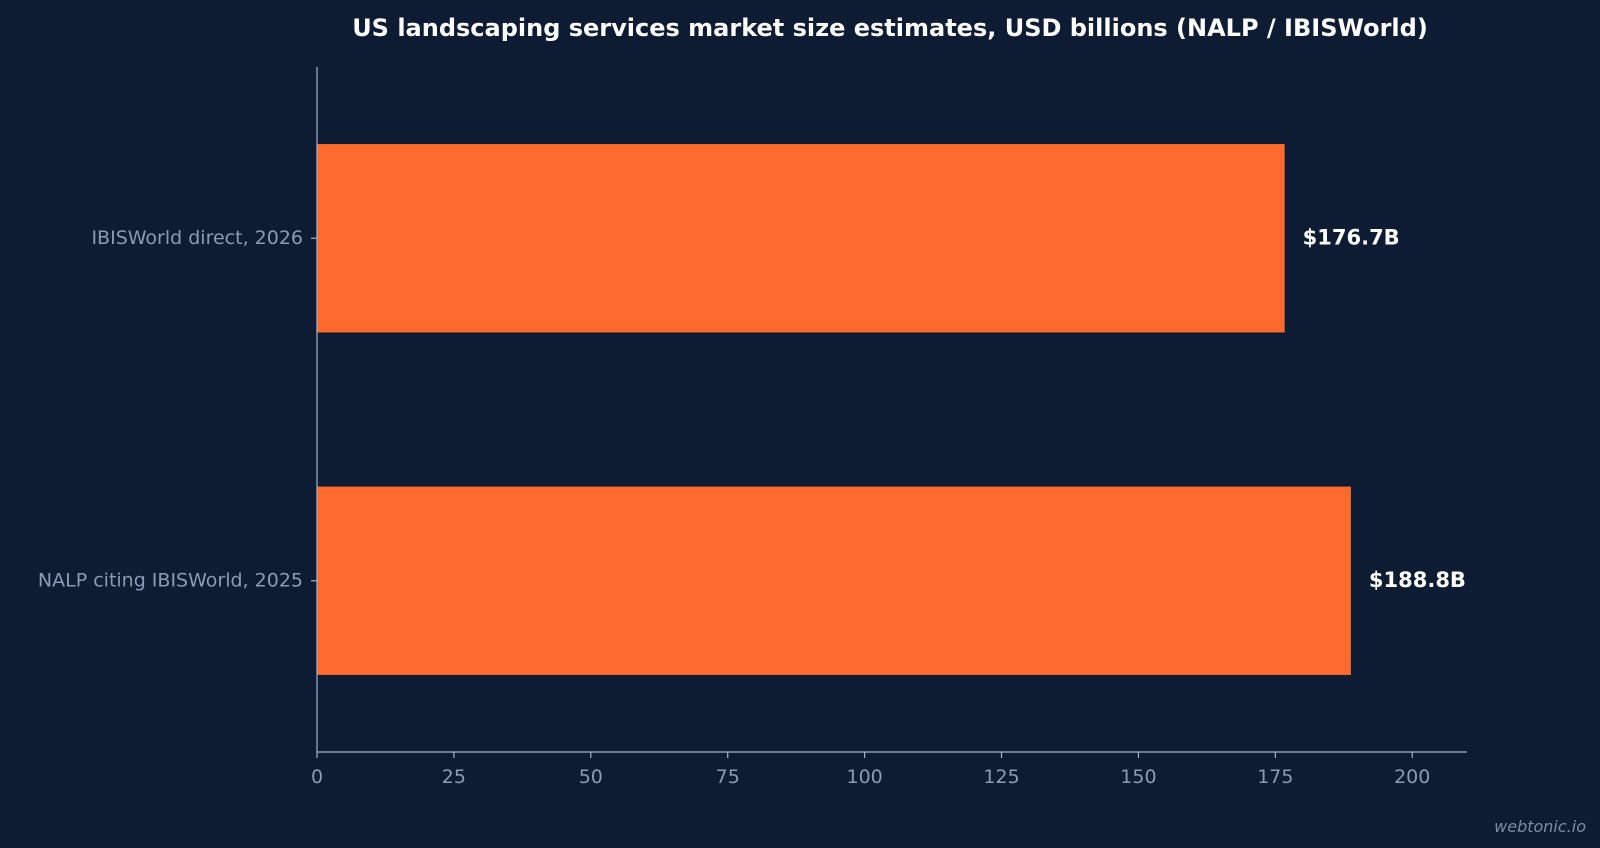 The height and width of the screenshot is (848, 1600). I want to click on x-tick-label: 50, so click(591, 777).